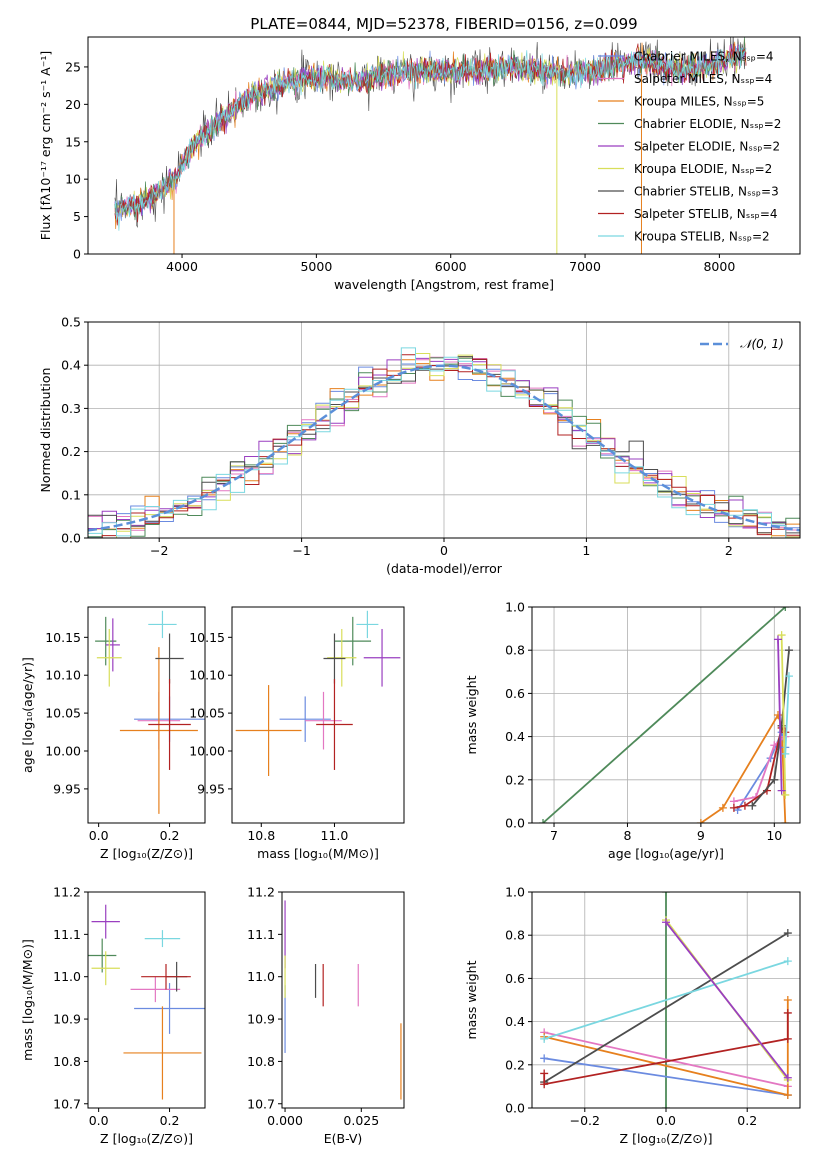  I want to click on y-tick-label: 20, so click(73, 104).